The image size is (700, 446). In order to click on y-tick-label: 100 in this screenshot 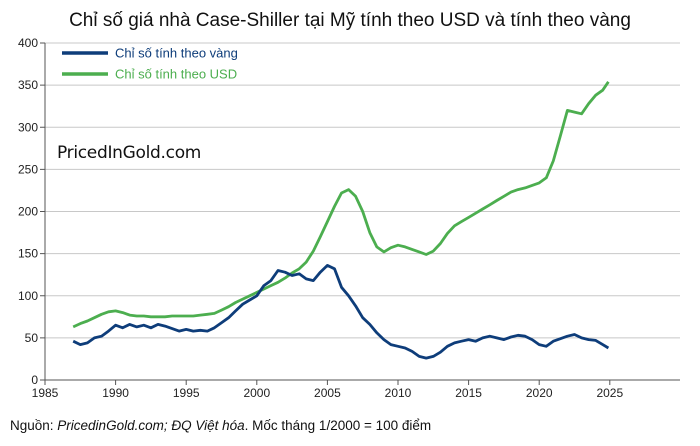, I will do `click(28, 296)`.